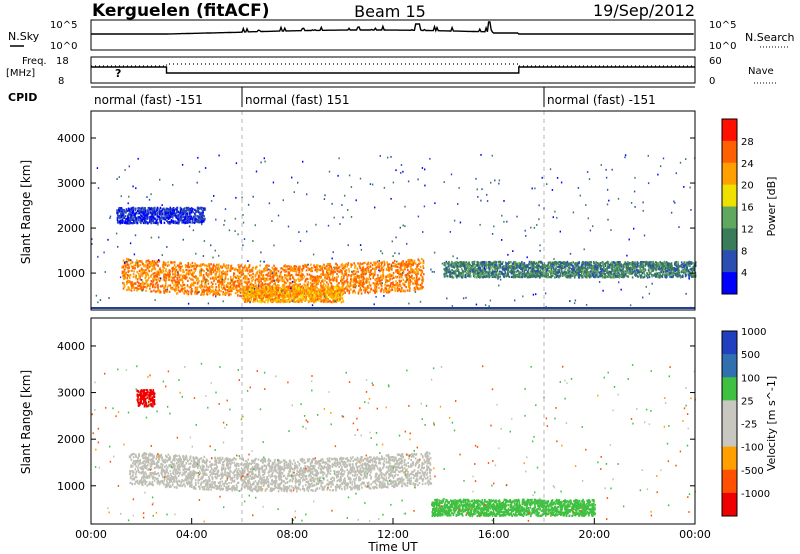 This screenshot has width=800, height=554. Describe the element at coordinates (401, 35) in the screenshot. I see `nsky-strip: N.Sky 10^5 10^0 10^5 10^0 N.Search` at that location.